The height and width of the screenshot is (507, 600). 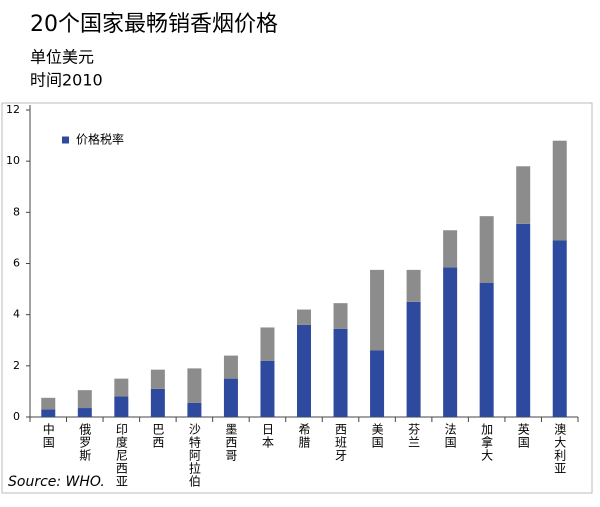 What do you see at coordinates (13, 109) in the screenshot?
I see `y-tick-label: 12` at bounding box center [13, 109].